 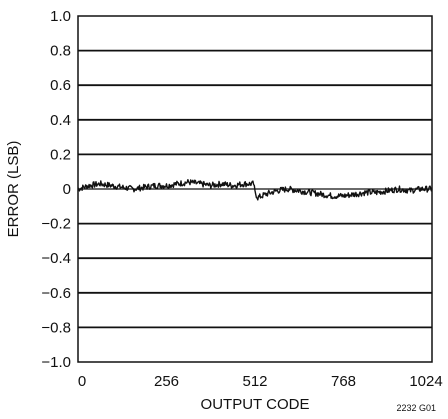 I want to click on y-tick-label: 0, so click(x=67, y=189).